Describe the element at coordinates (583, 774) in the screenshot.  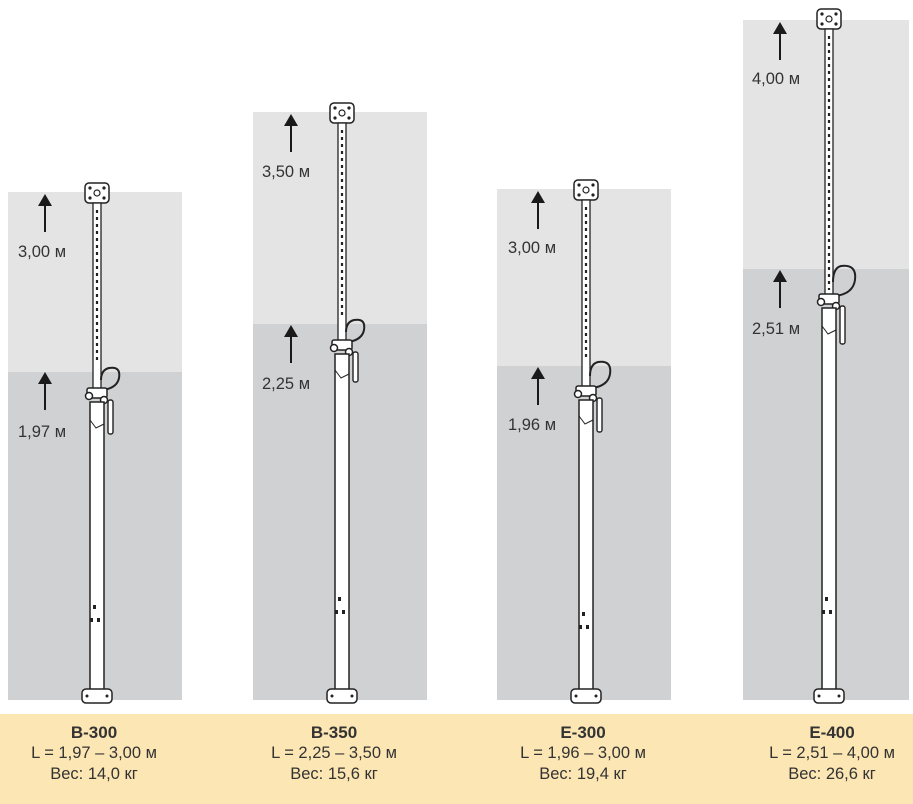
I see `weight: Вес: 19,4 кг` at that location.